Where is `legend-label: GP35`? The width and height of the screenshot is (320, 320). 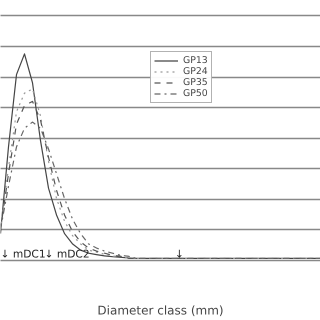 legend-label: GP35 is located at coordinates (195, 82).